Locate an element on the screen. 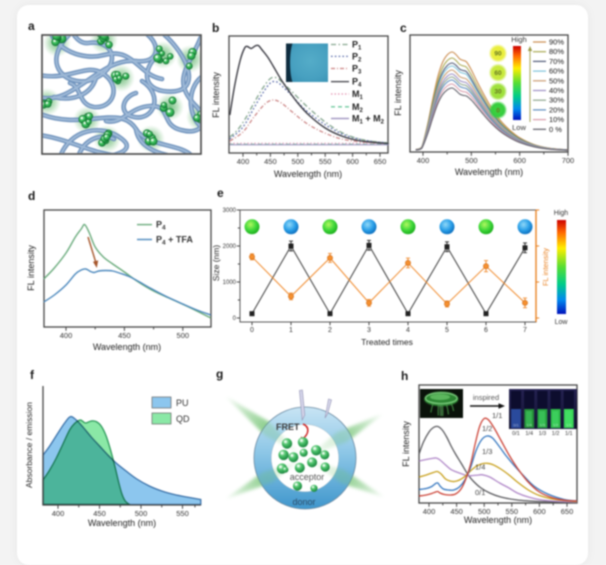  svg-text: 40% is located at coordinates (556, 90).